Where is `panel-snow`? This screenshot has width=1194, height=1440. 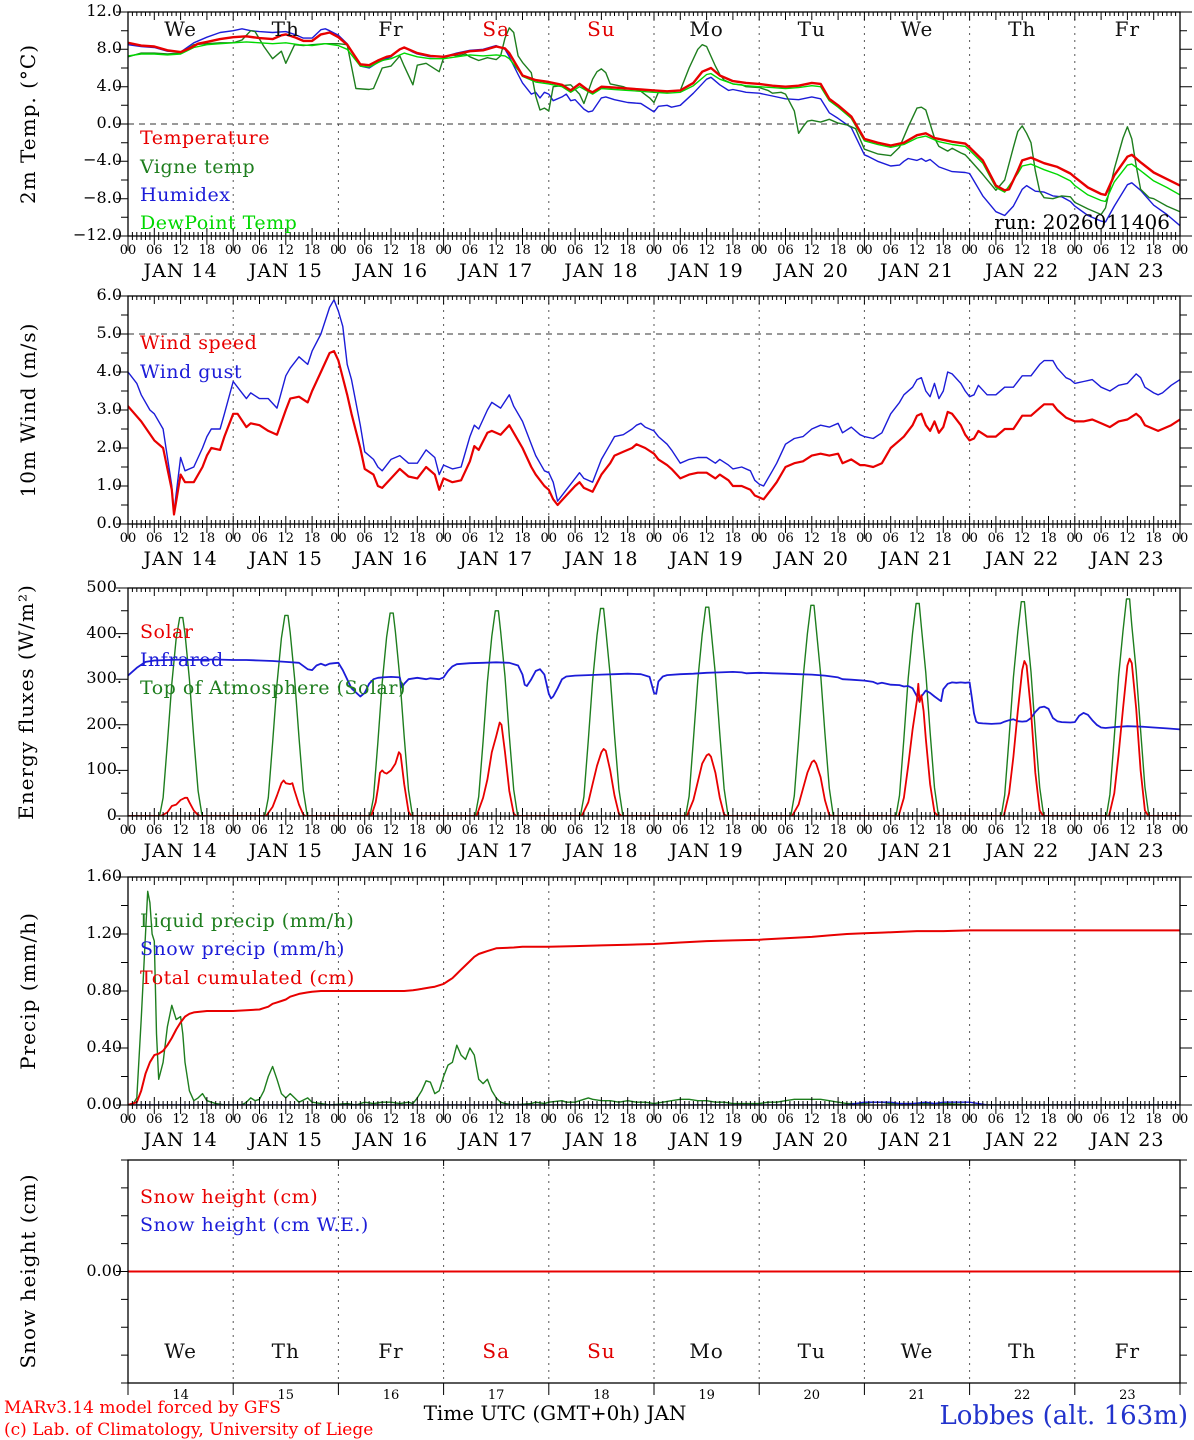
panel-snow is located at coordinates (654, 1277).